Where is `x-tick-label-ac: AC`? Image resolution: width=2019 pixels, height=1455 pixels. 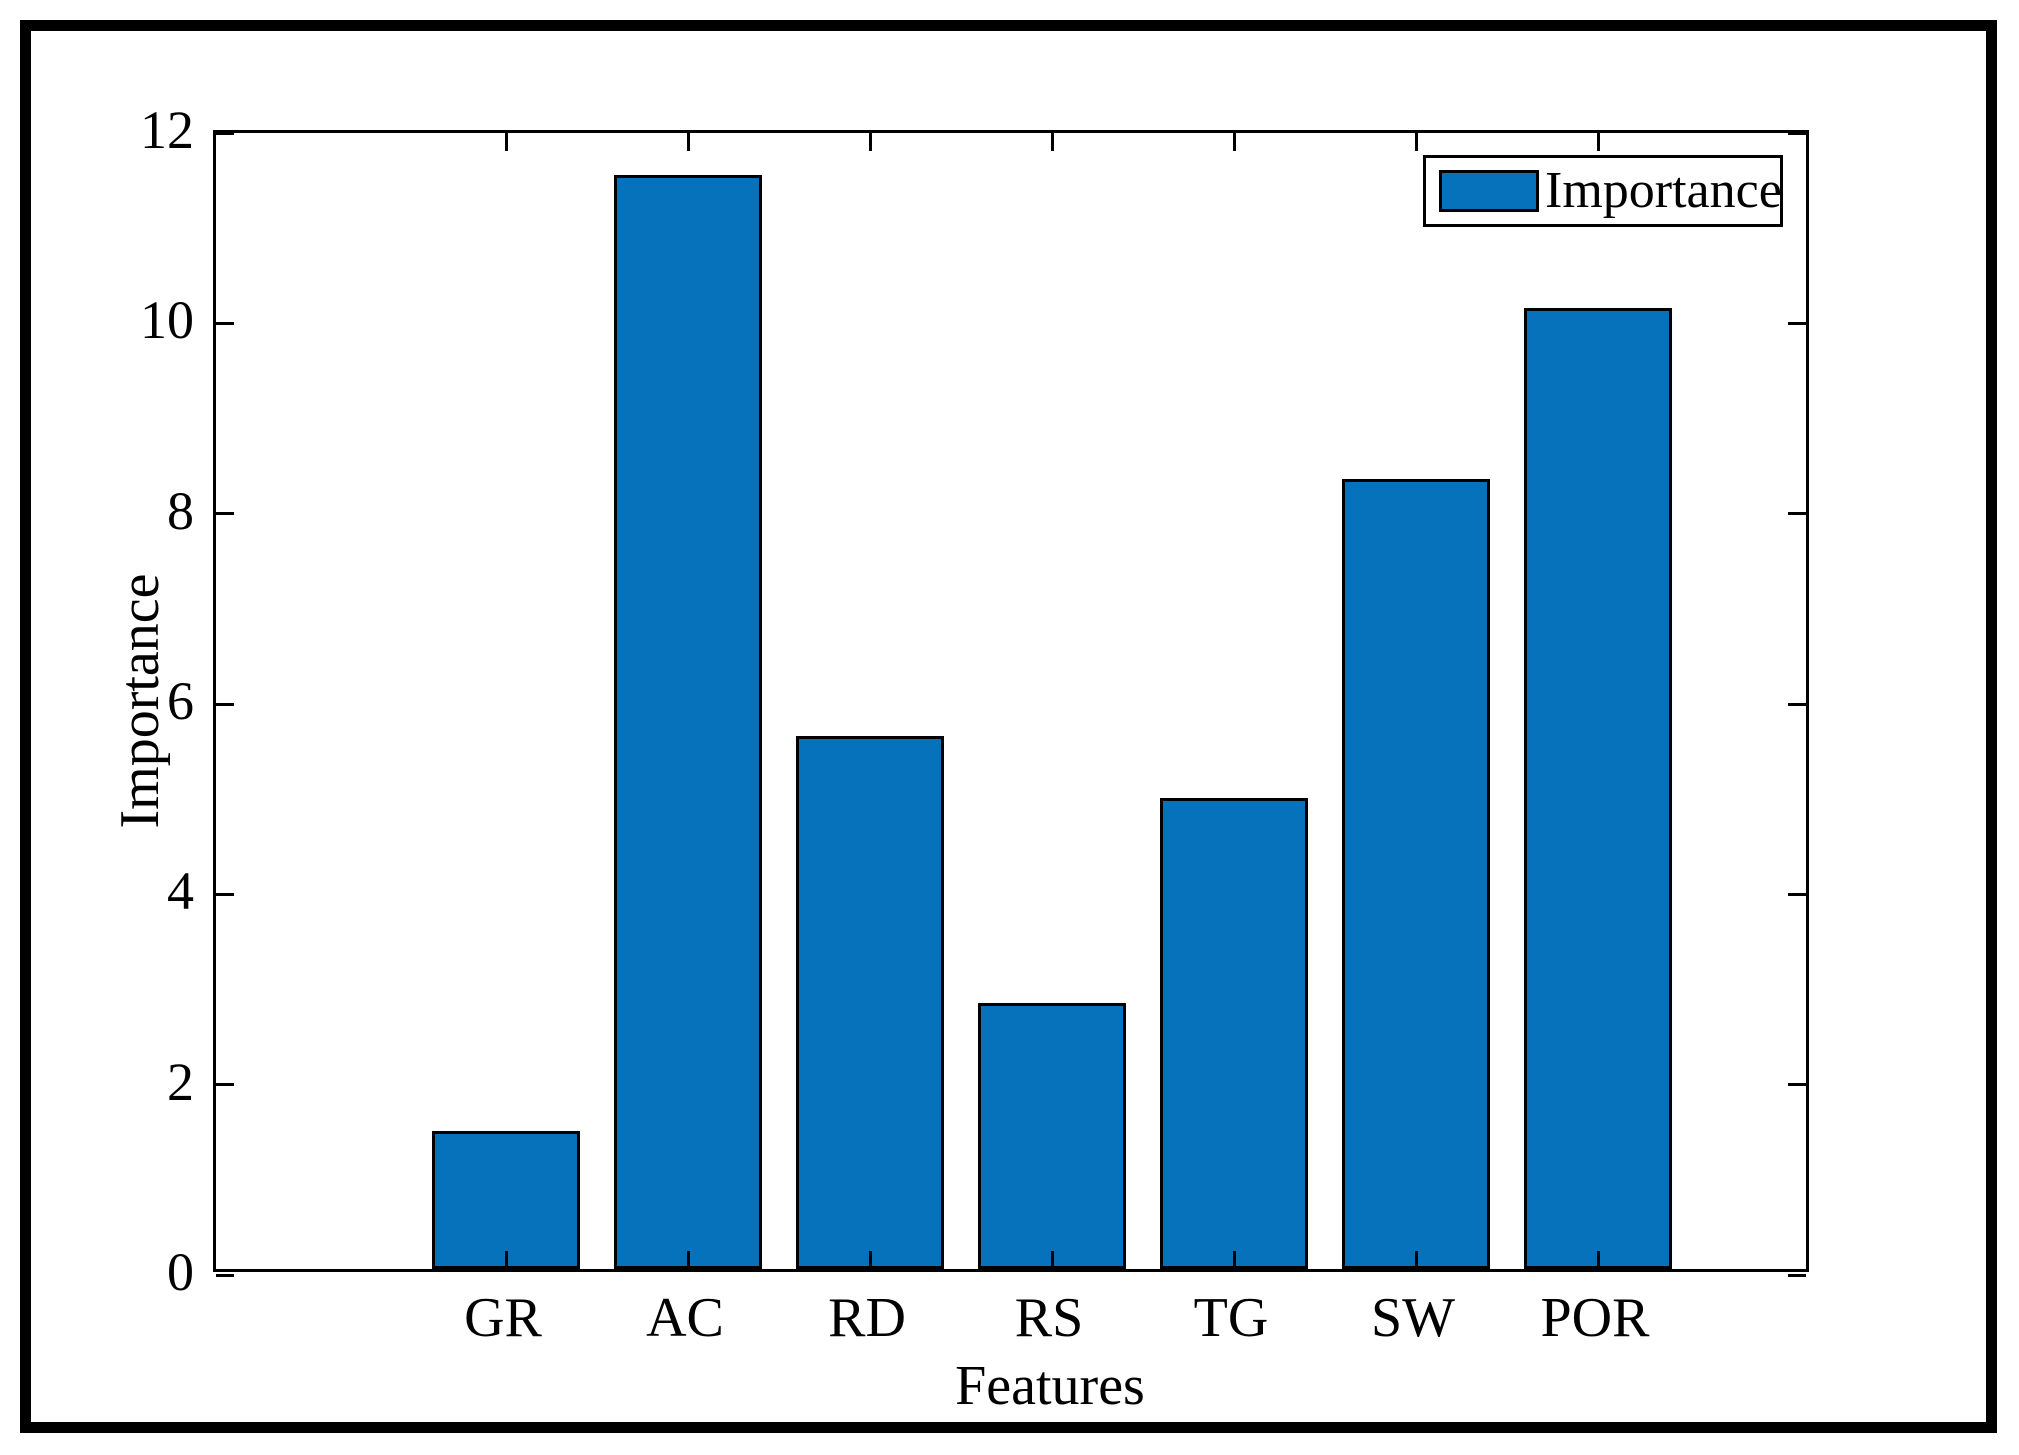 x-tick-label-ac: AC is located at coordinates (685, 1318).